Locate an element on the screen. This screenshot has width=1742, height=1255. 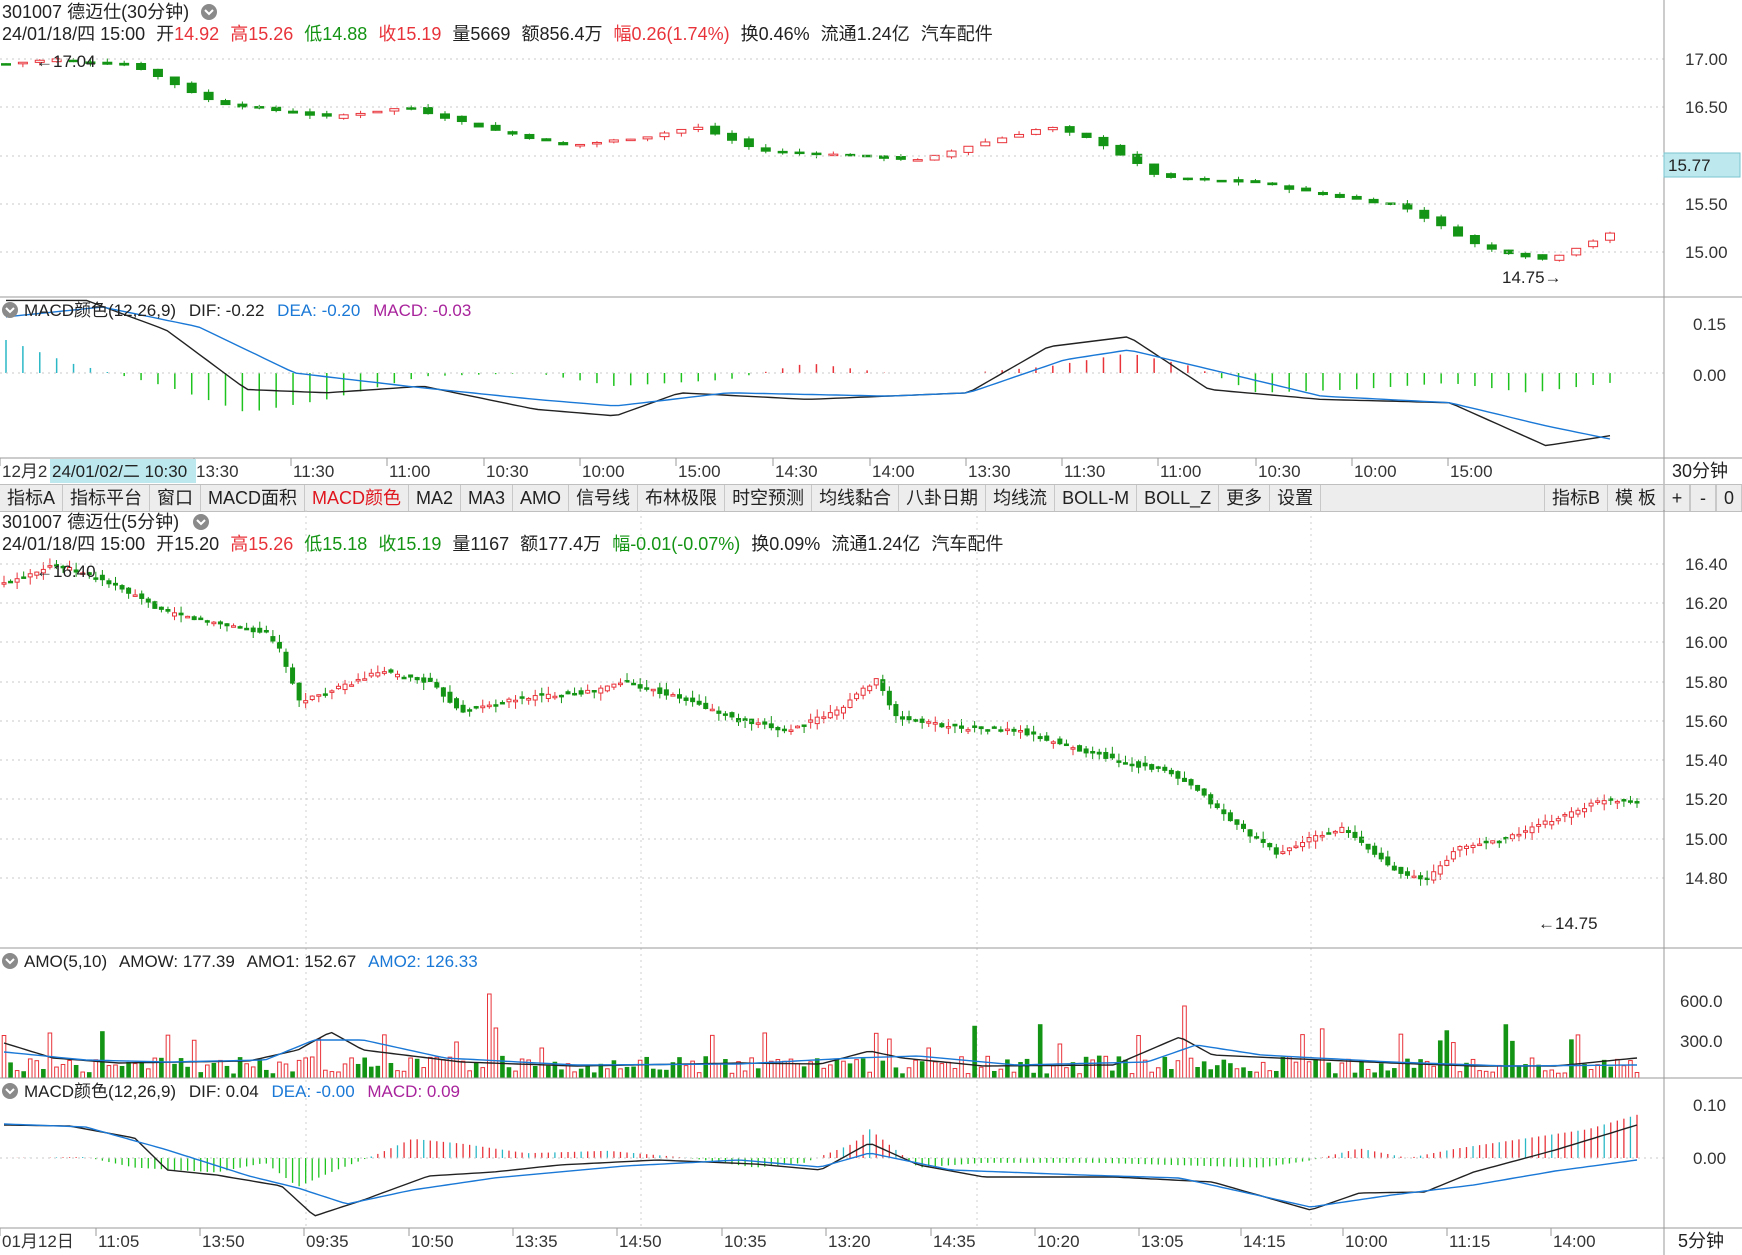
tab-boll-z: BOLL_Z is located at coordinates (1178, 498).